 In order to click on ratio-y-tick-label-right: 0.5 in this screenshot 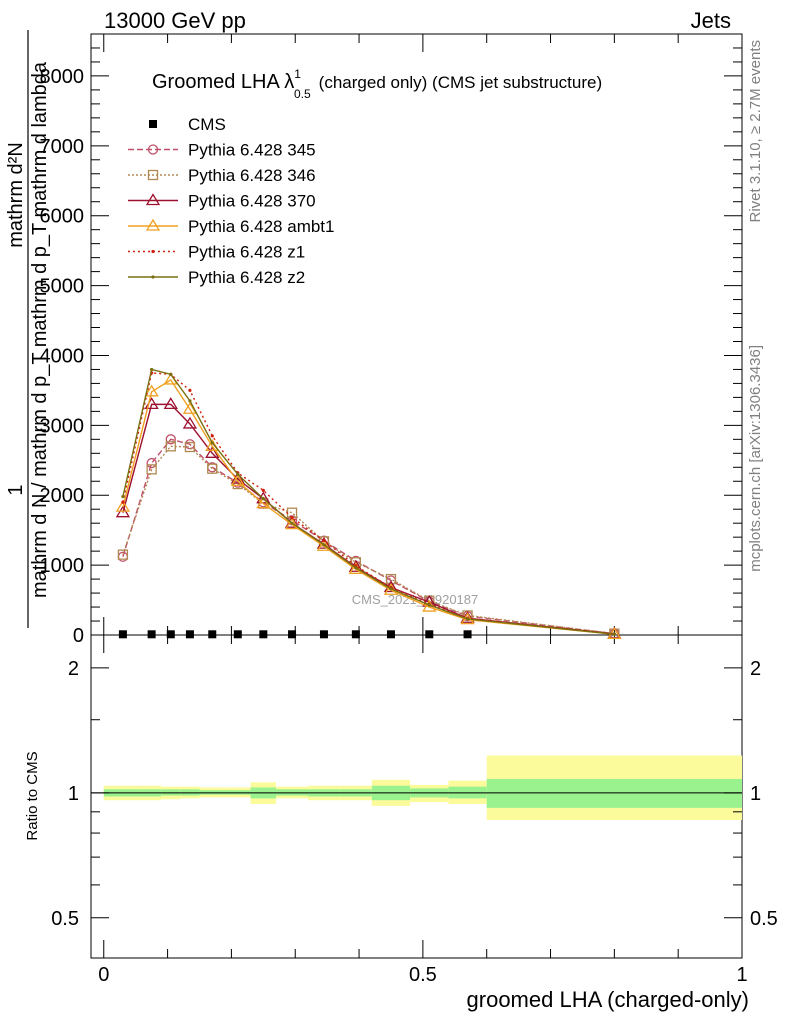, I will do `click(764, 919)`.